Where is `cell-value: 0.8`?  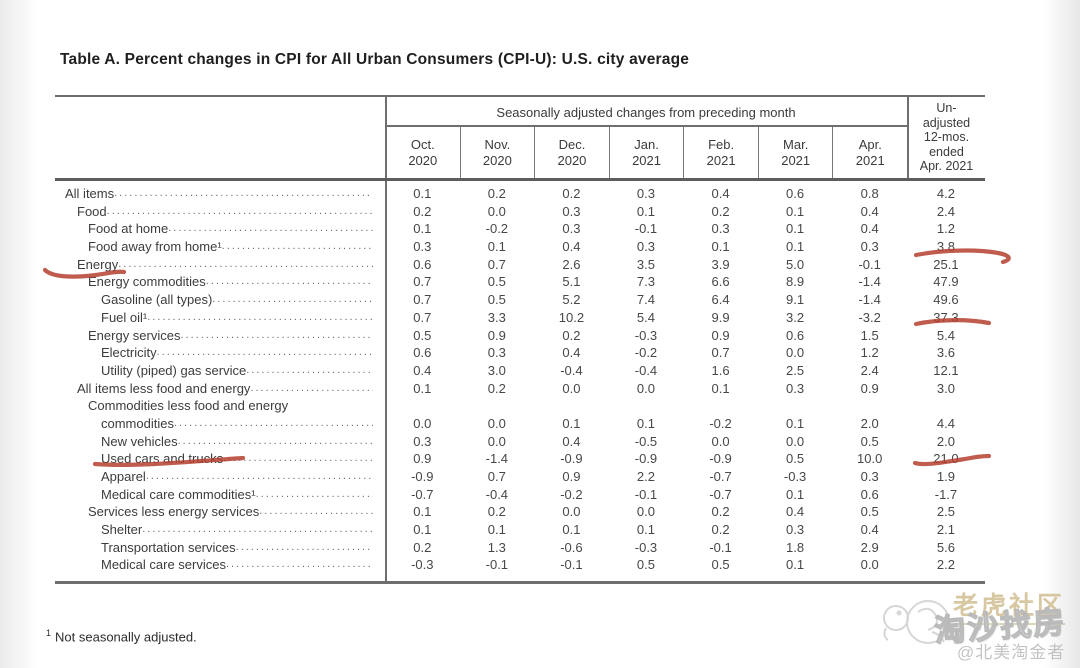
cell-value: 0.8 is located at coordinates (869, 193).